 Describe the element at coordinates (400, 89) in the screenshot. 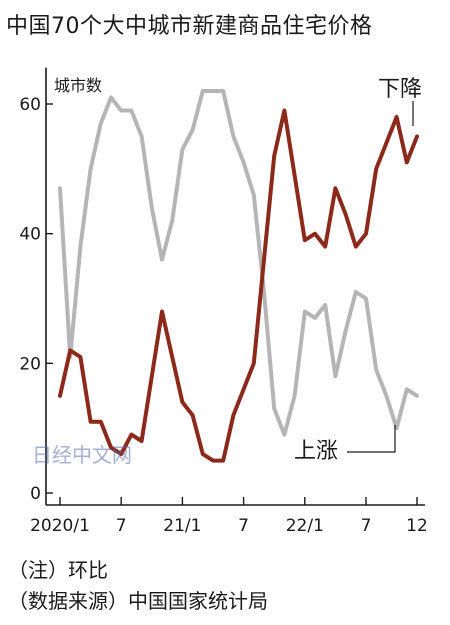

I see `series-label-down: 下降` at that location.